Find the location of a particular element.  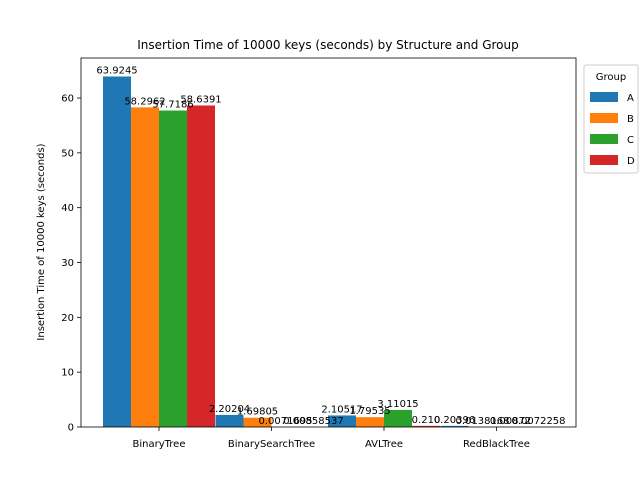

y-tick-label: 20 is located at coordinates (67, 318).